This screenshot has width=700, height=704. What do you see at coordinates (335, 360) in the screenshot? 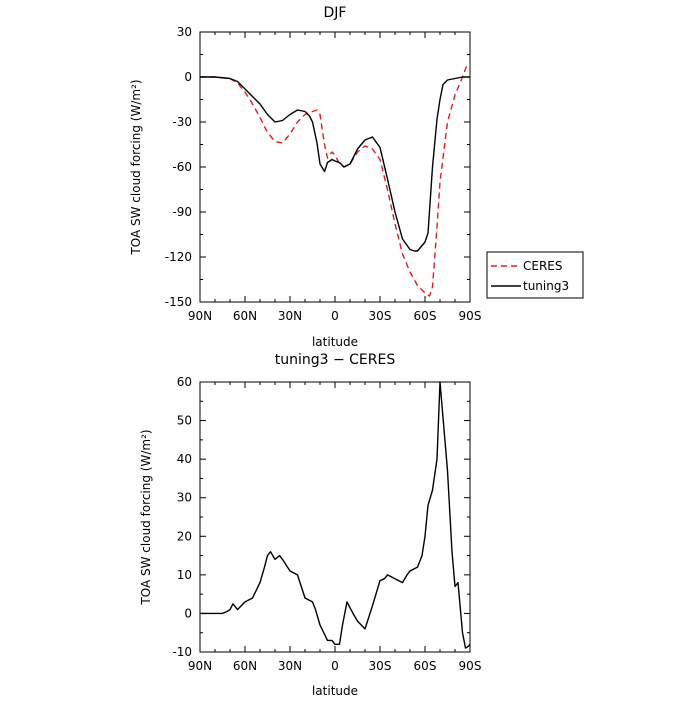
I see `panel-title: tuning3 − CERES` at bounding box center [335, 360].